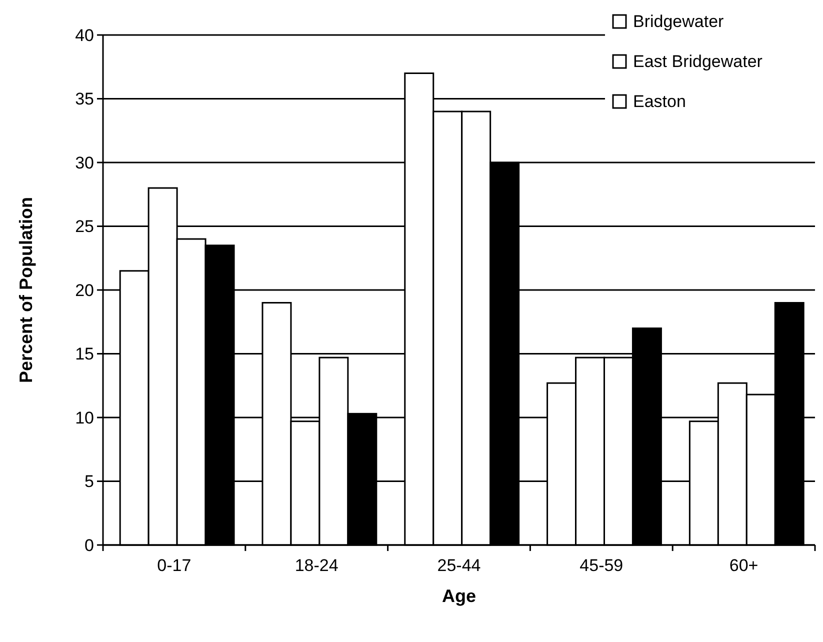 This screenshot has width=823, height=642. I want to click on y-tick-label: 0, so click(89, 545).